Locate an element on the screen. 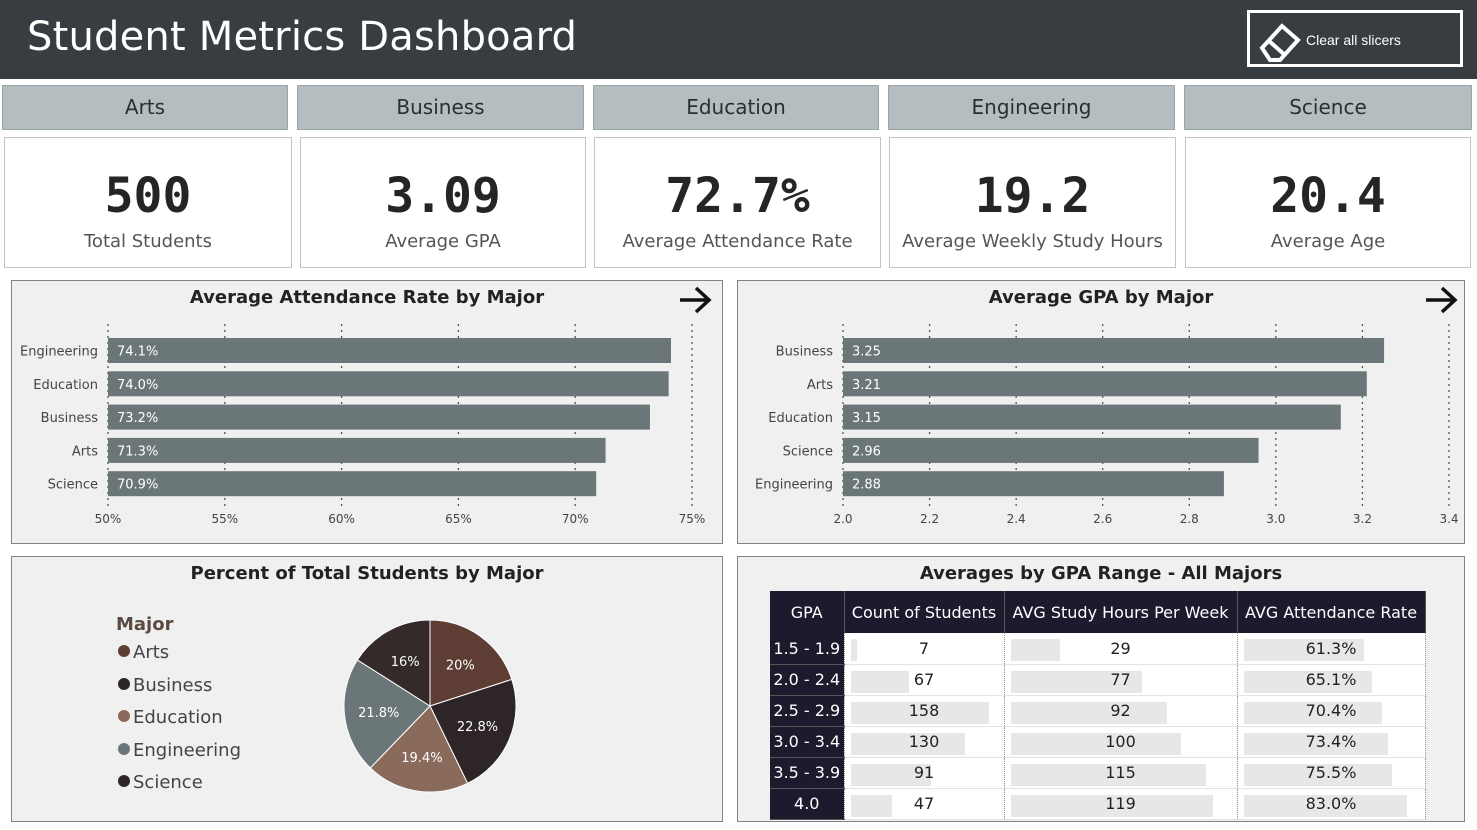  cell-count: 130 is located at coordinates (924, 742).